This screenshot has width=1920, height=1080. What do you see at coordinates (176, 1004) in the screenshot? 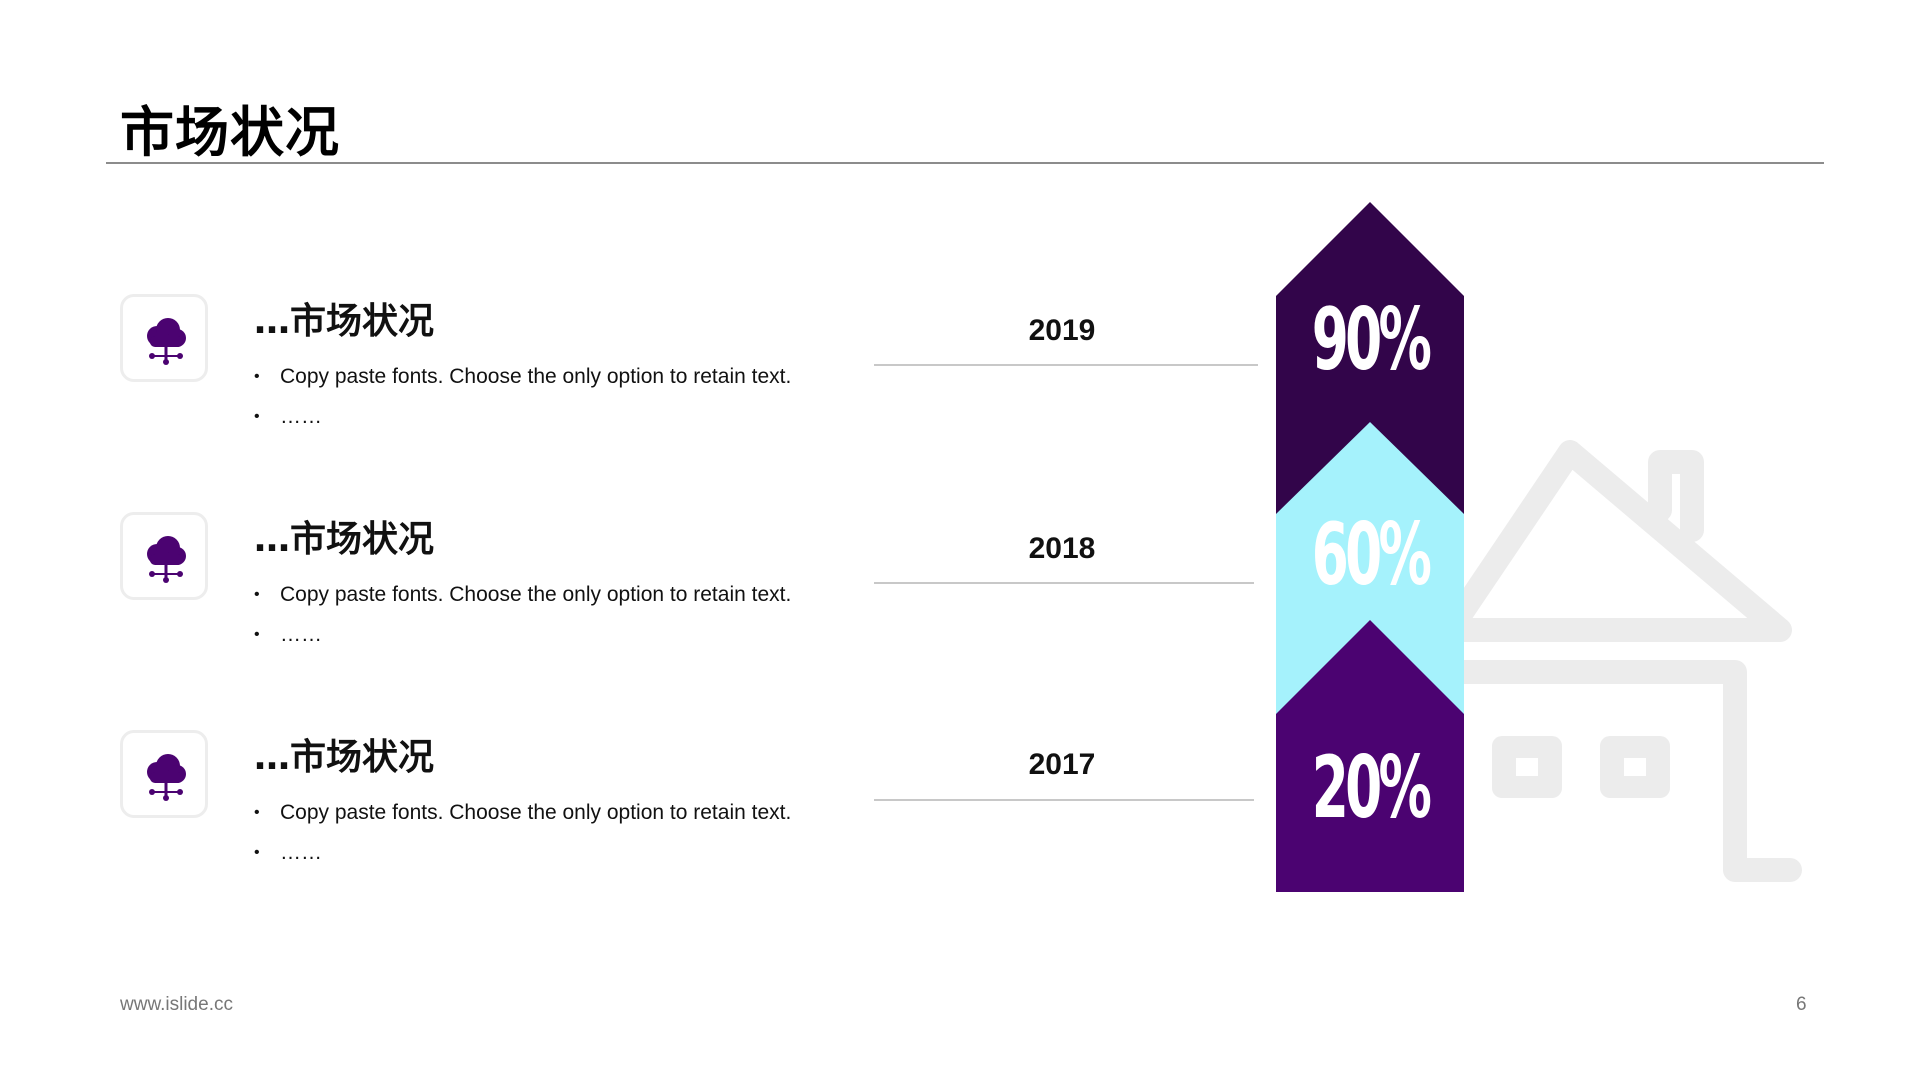
I see `footer-url: www.islide.cc` at bounding box center [176, 1004].